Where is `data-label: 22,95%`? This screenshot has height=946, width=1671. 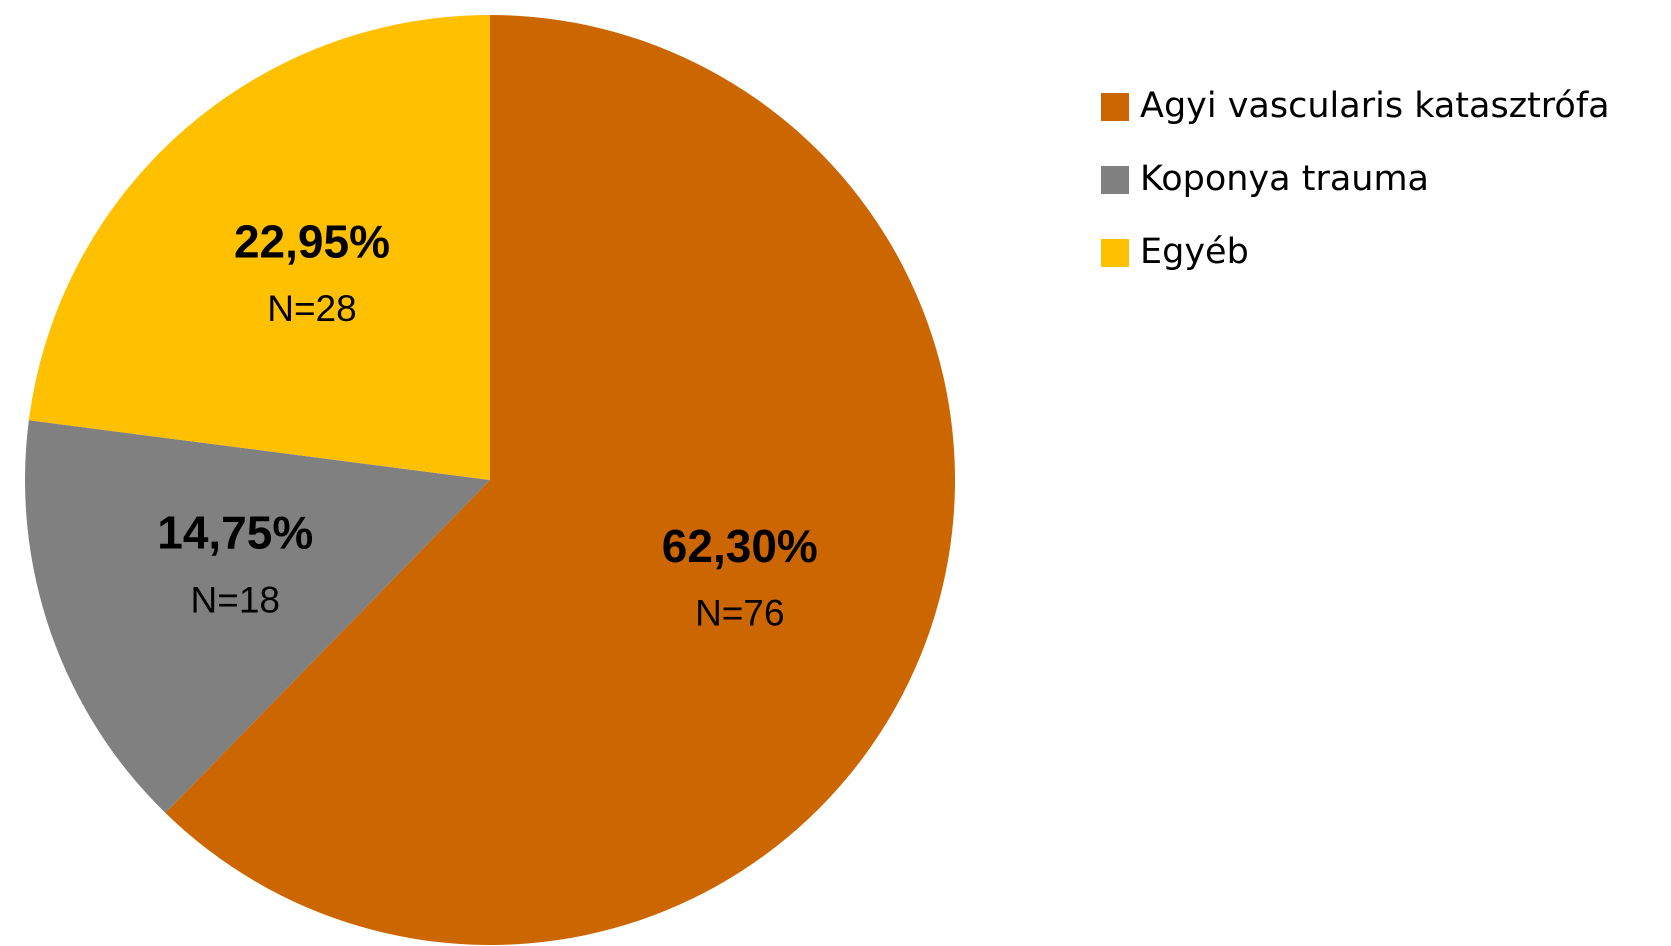
data-label: 22,95% is located at coordinates (312, 242).